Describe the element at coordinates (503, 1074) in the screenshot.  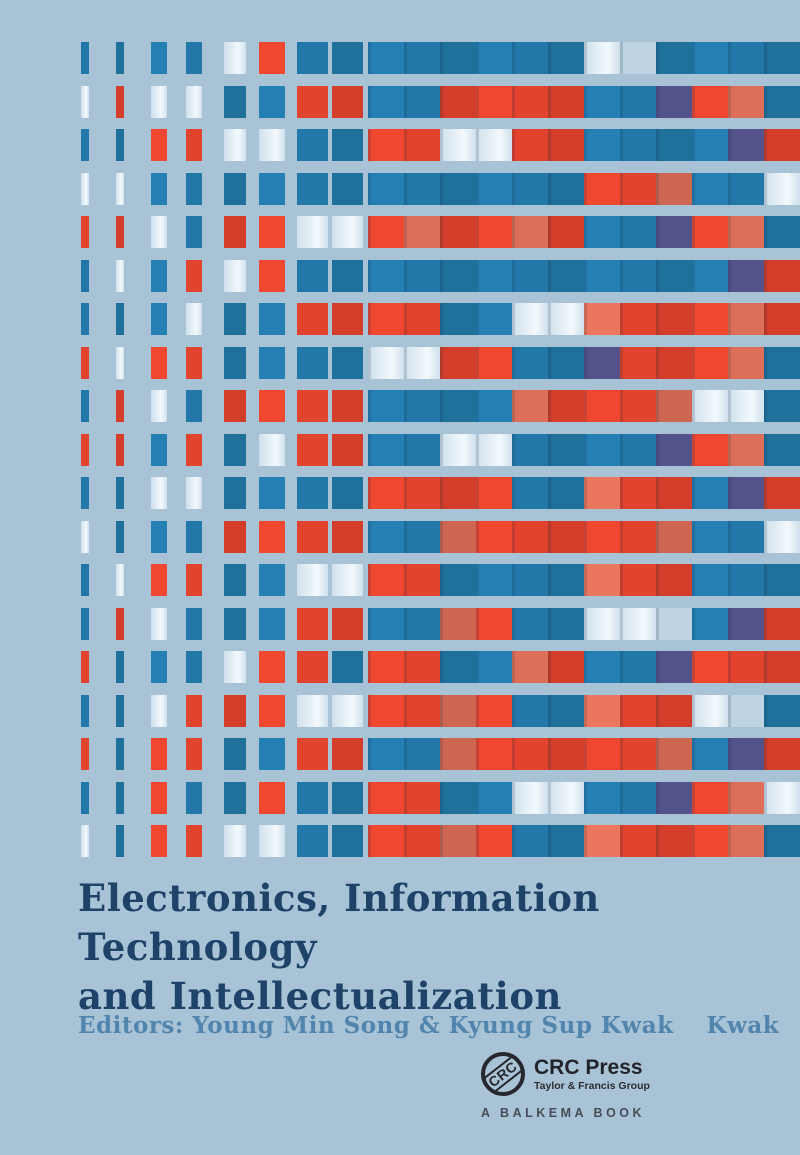
I see `crc-monogram: CRC` at that location.